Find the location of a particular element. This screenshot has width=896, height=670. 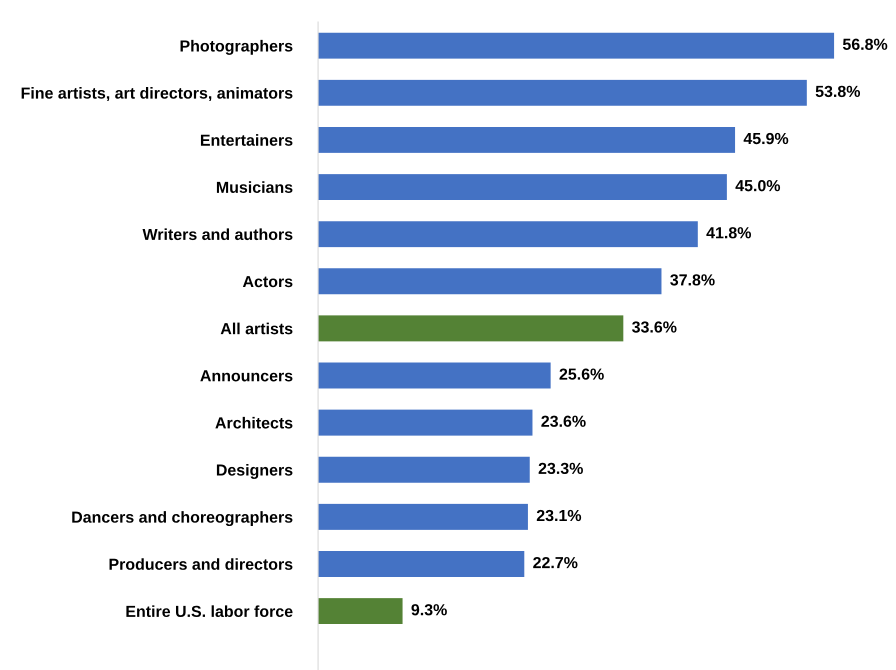

data-label: 45.0% is located at coordinates (757, 186).